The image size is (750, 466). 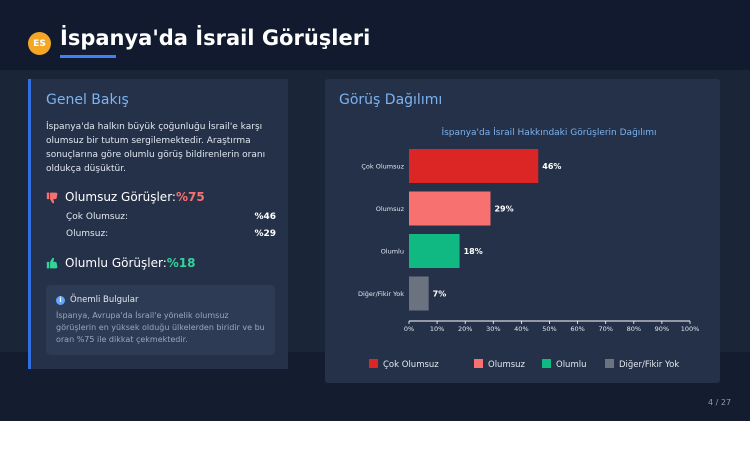 I want to click on value-label-0: 46%, so click(x=551, y=166).